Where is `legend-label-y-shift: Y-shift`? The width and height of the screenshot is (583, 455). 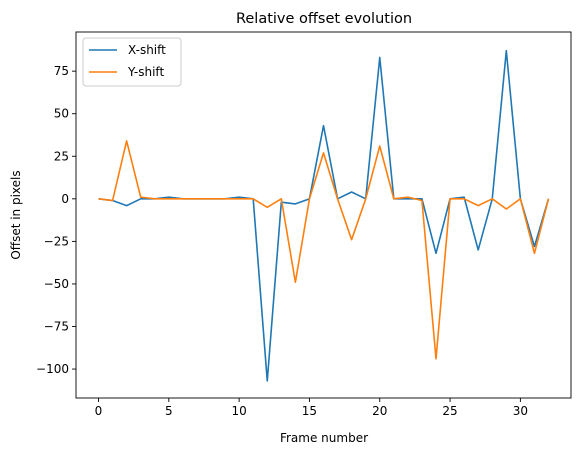
legend-label-y-shift: Y-shift is located at coordinates (145, 72).